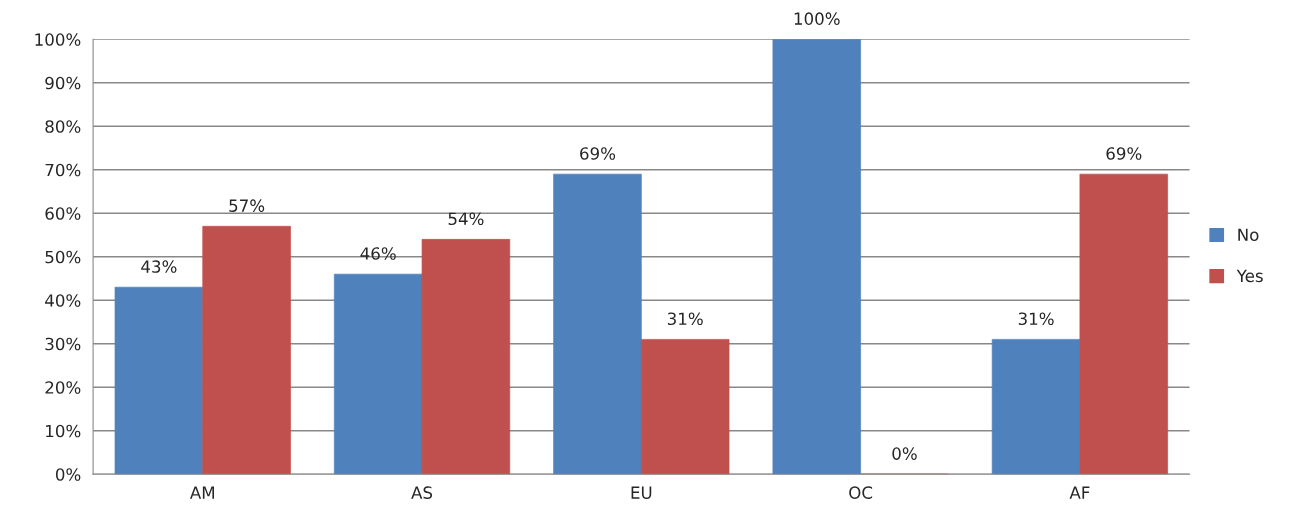 Image resolution: width=1293 pixels, height=524 pixels. Describe the element at coordinates (63, 213) in the screenshot. I see `y-tick-label: 60%` at that location.